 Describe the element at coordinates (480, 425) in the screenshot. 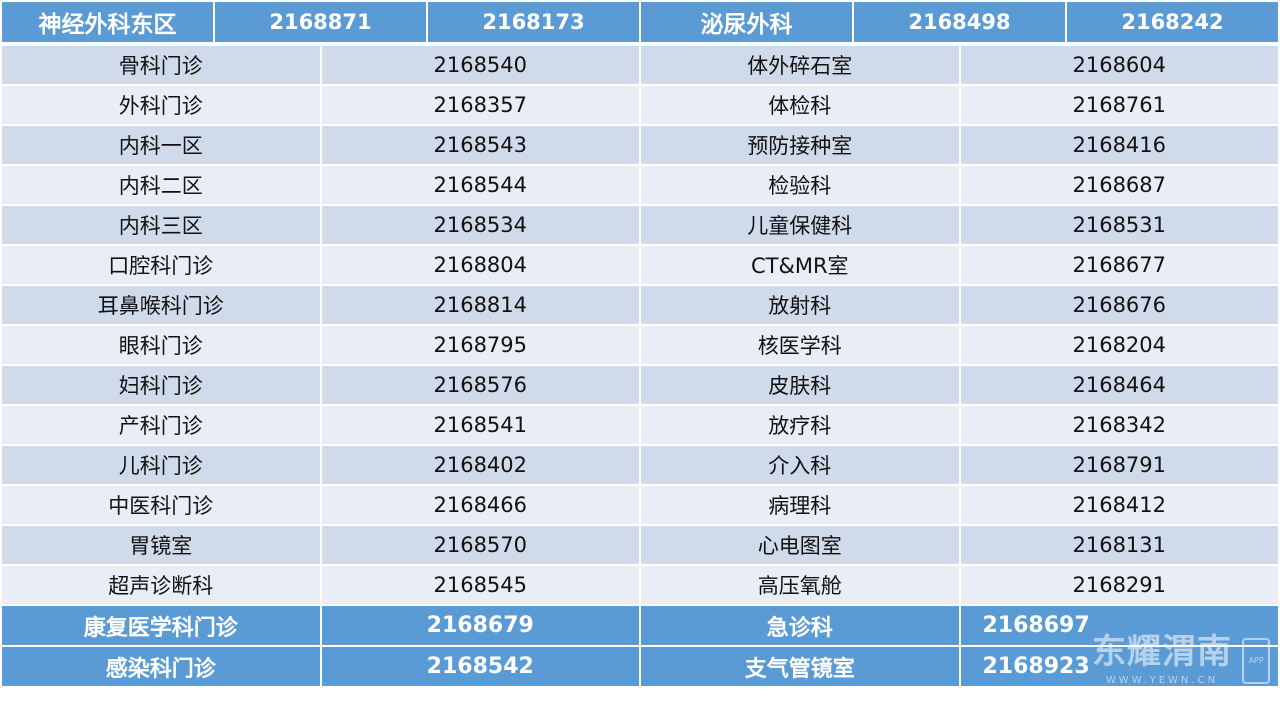

I see `phone-cell: 2168541` at that location.